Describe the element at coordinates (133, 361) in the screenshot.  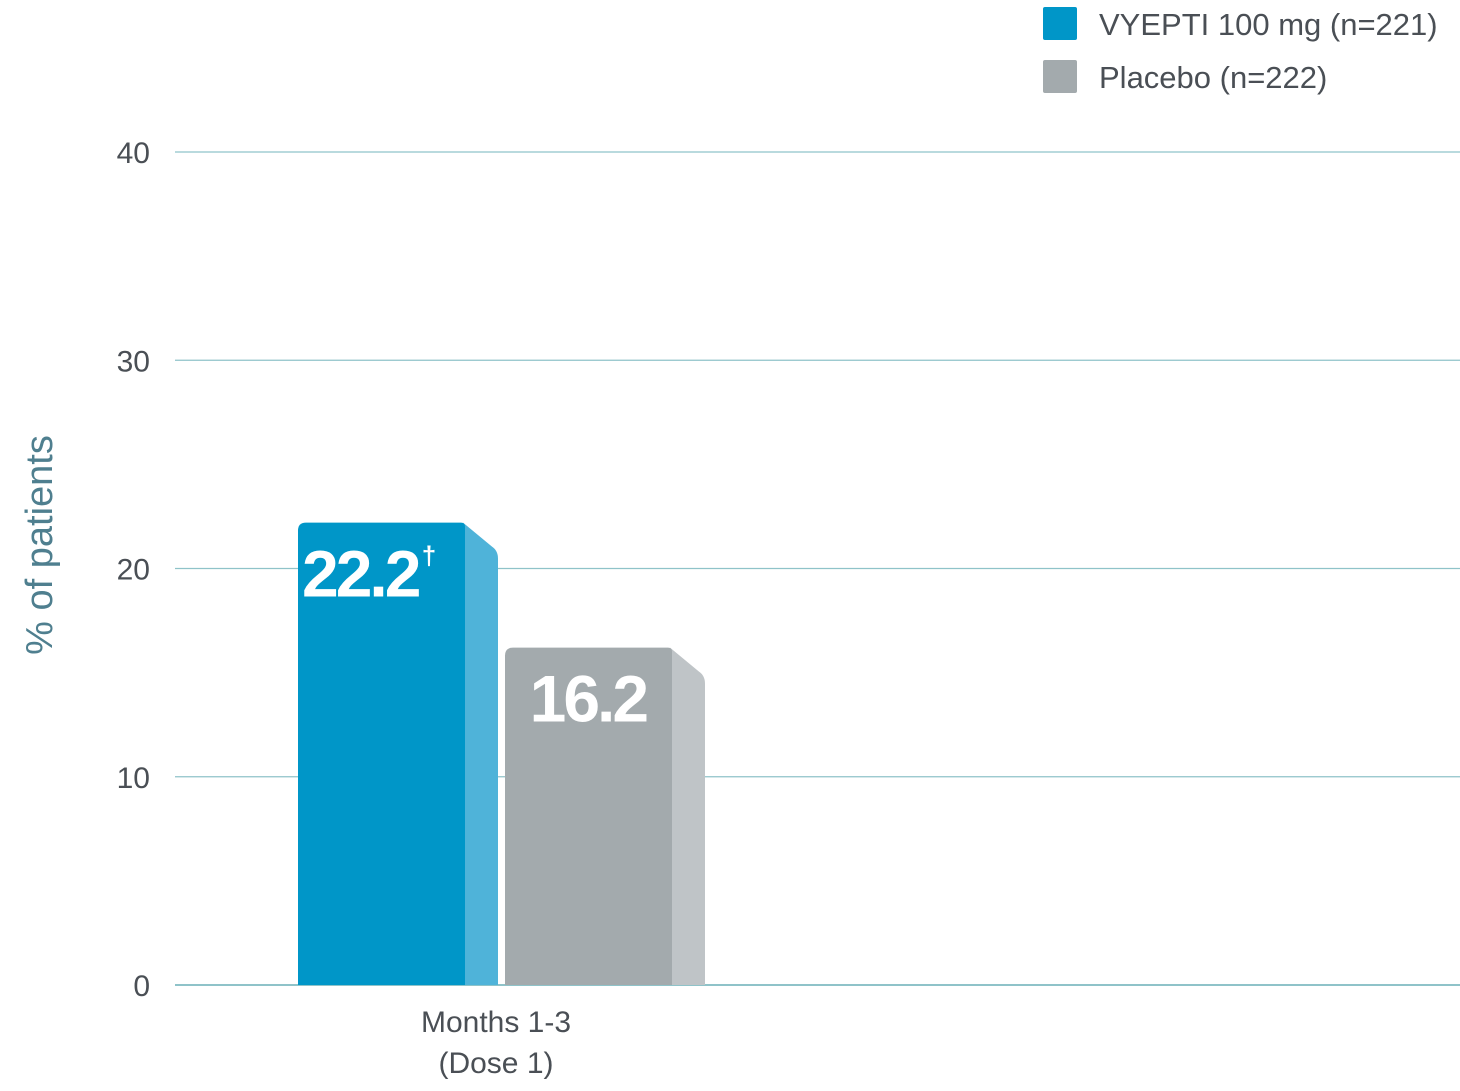
I see `y-tick-label: 30` at that location.